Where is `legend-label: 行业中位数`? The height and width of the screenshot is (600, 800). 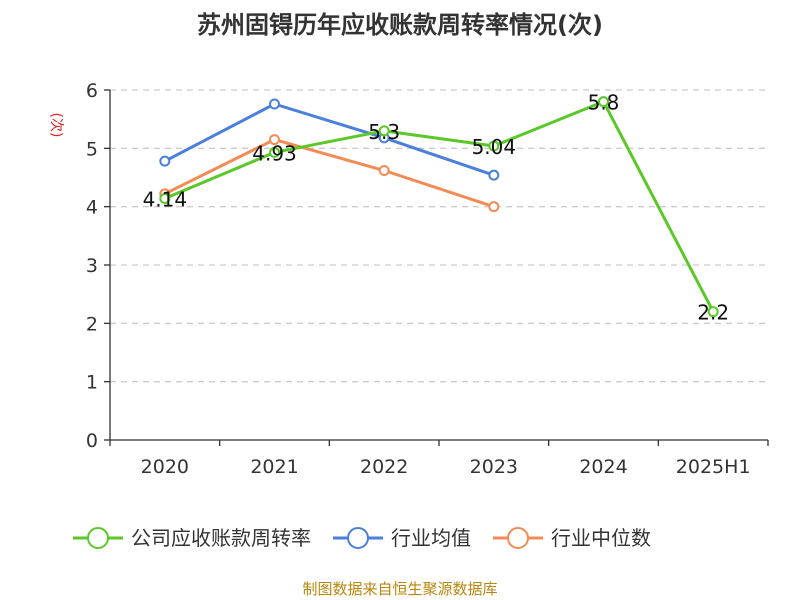
legend-label: 行业中位数 is located at coordinates (601, 538).